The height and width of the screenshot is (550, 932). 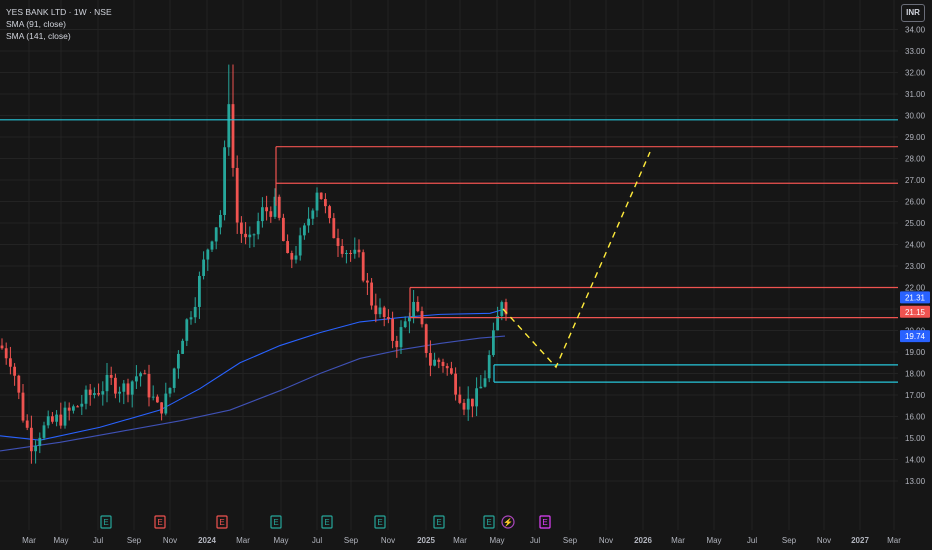 I want to click on price-marker-label: 21.15, so click(x=915, y=312).